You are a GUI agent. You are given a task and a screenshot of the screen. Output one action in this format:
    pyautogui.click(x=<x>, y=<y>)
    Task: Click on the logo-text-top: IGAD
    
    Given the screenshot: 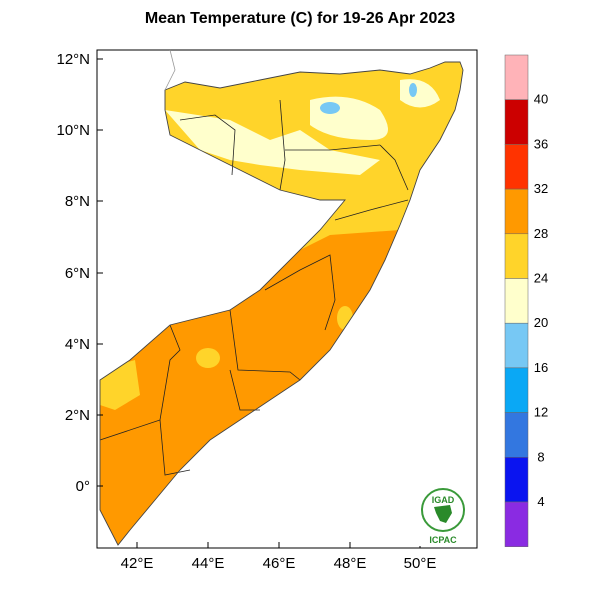 What is the action you would take?
    pyautogui.click(x=443, y=500)
    